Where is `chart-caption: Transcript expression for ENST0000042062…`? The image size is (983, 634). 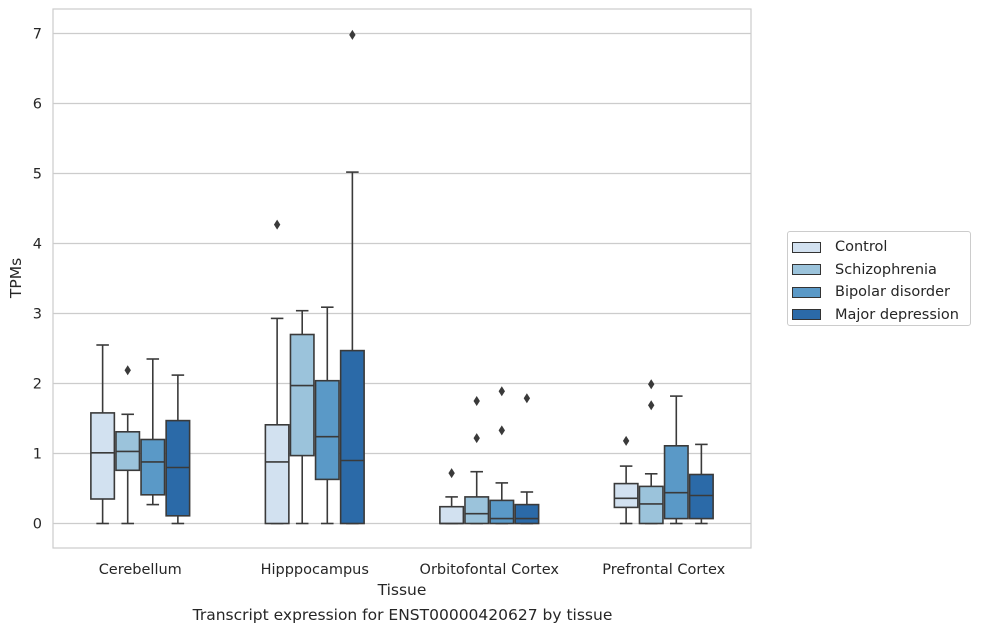
chart-caption: Transcript expression for ENST0000042062… is located at coordinates (402, 615).